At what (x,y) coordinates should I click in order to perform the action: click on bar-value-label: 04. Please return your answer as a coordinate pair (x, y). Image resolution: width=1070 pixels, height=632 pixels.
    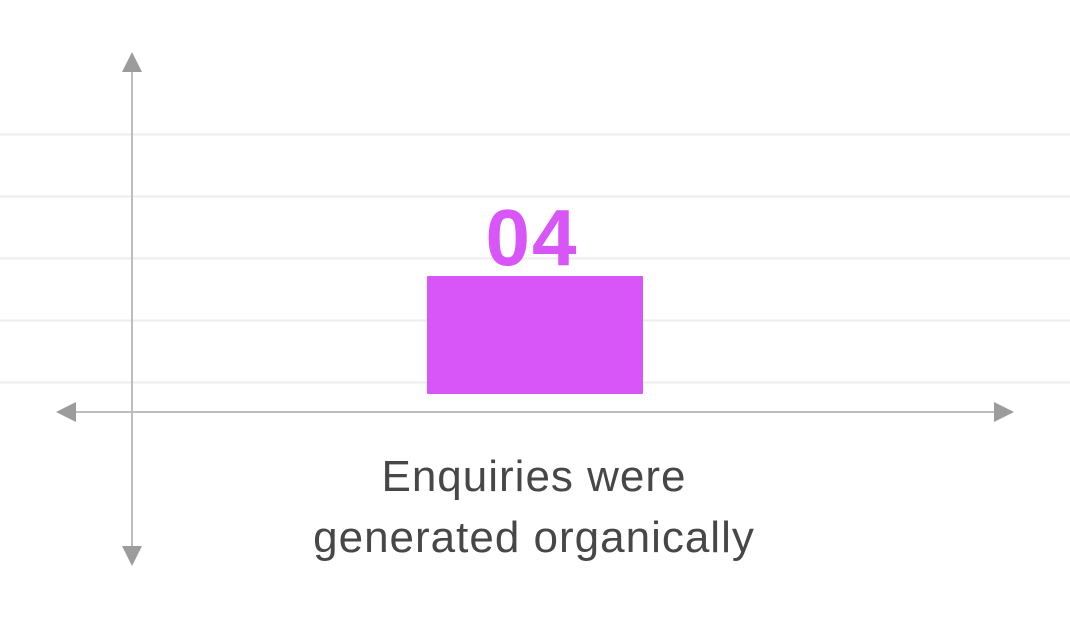
    Looking at the image, I should click on (532, 237).